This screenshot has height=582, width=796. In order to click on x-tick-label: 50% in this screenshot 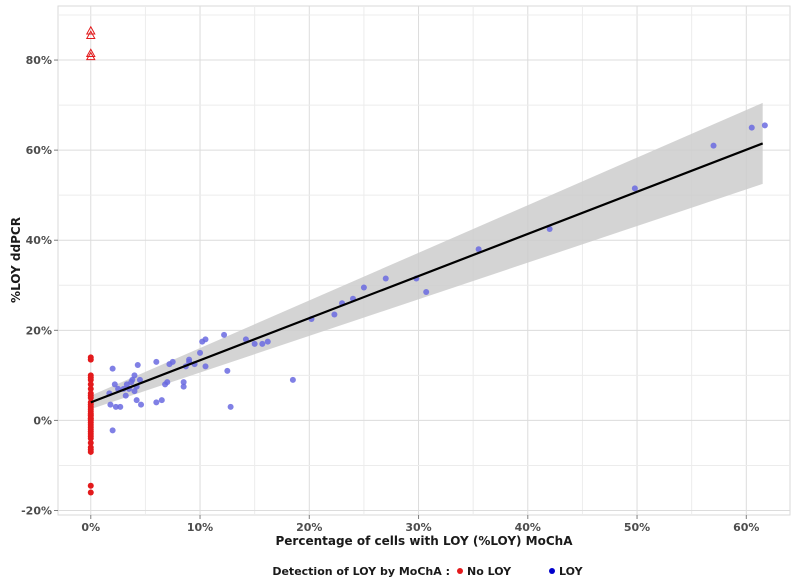, I will do `click(637, 527)`.